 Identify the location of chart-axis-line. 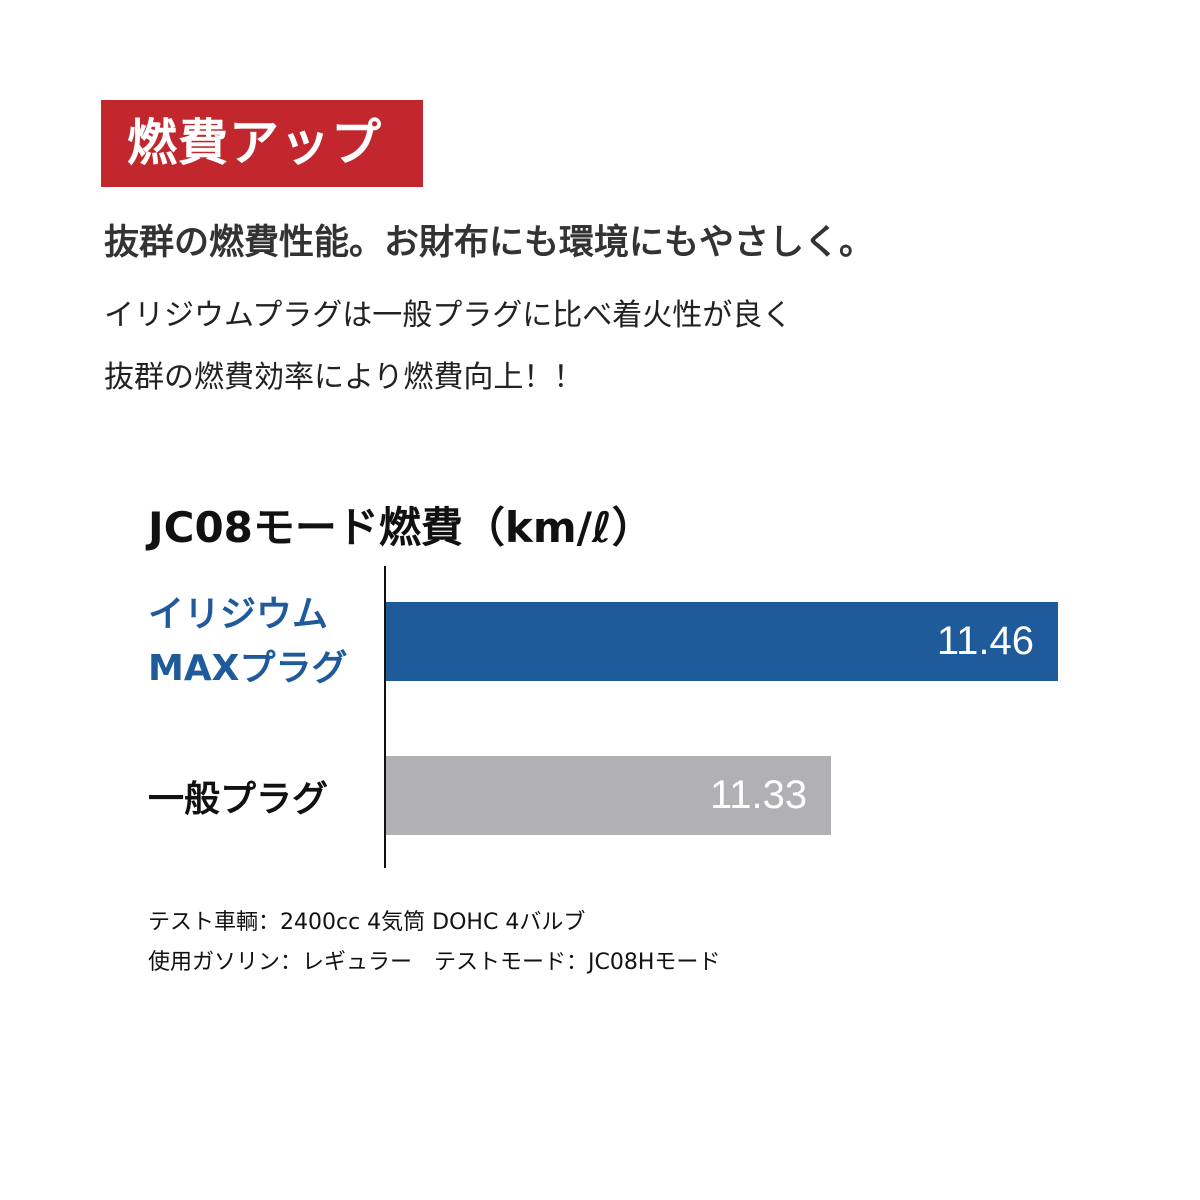
(385, 717).